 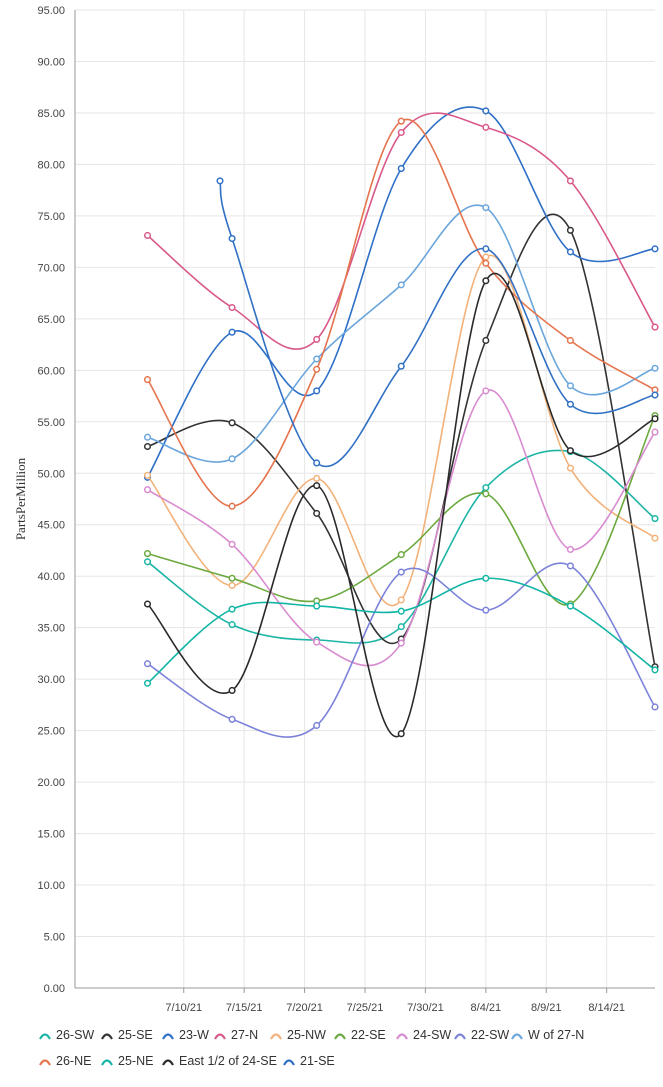 I want to click on series-25-ne, so click(x=401, y=630).